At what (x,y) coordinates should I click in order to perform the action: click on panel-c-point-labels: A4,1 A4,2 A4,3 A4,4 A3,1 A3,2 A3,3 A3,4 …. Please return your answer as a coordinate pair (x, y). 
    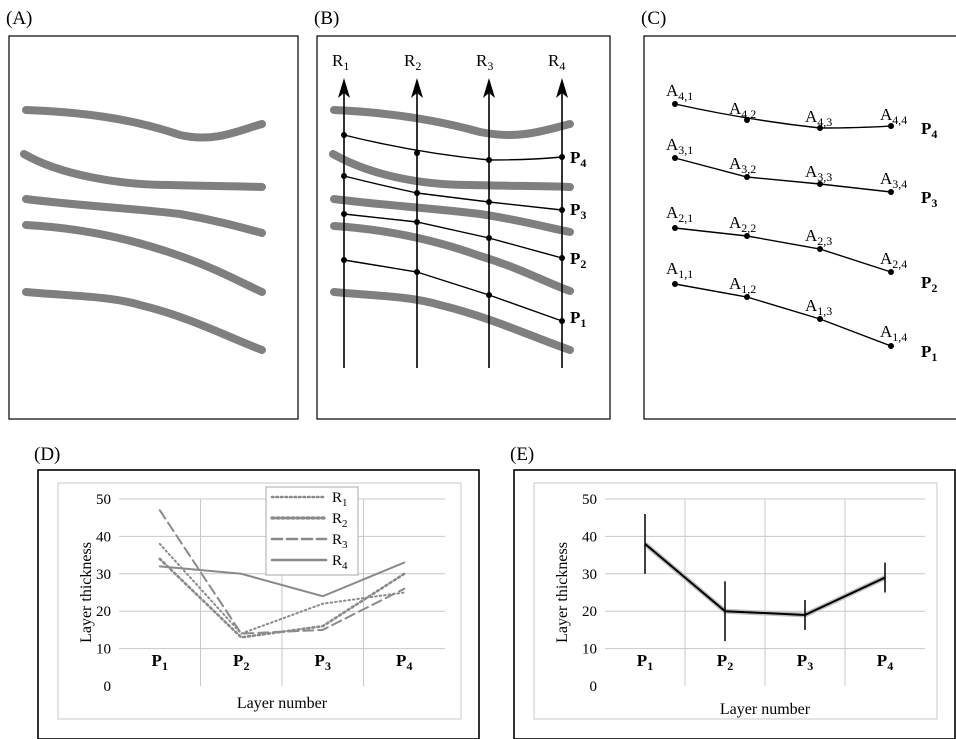
    Looking at the image, I should click on (786, 212).